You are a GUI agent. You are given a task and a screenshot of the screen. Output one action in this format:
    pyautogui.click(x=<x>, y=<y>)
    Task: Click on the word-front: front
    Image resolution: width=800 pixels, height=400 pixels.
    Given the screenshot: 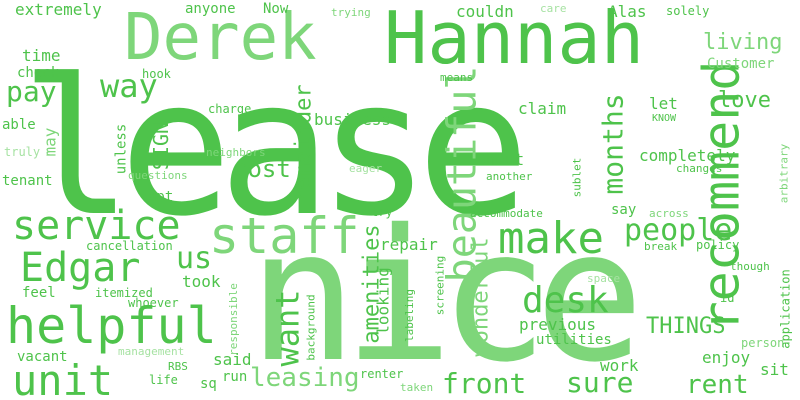 What is the action you would take?
    pyautogui.click(x=484, y=383)
    